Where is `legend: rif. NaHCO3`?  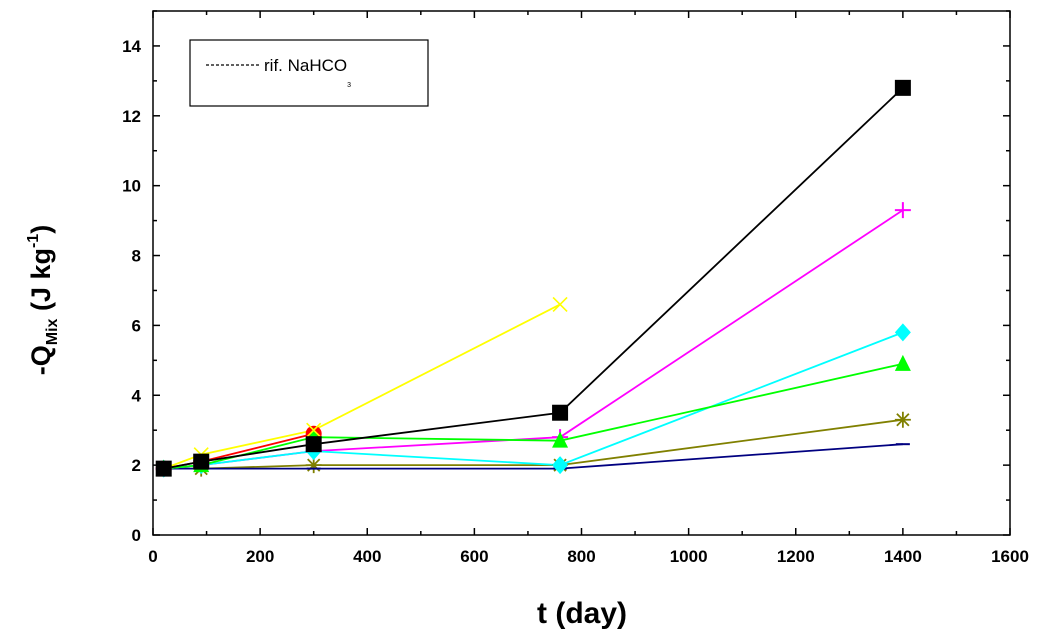 legend: rif. NaHCO3 is located at coordinates (309, 73).